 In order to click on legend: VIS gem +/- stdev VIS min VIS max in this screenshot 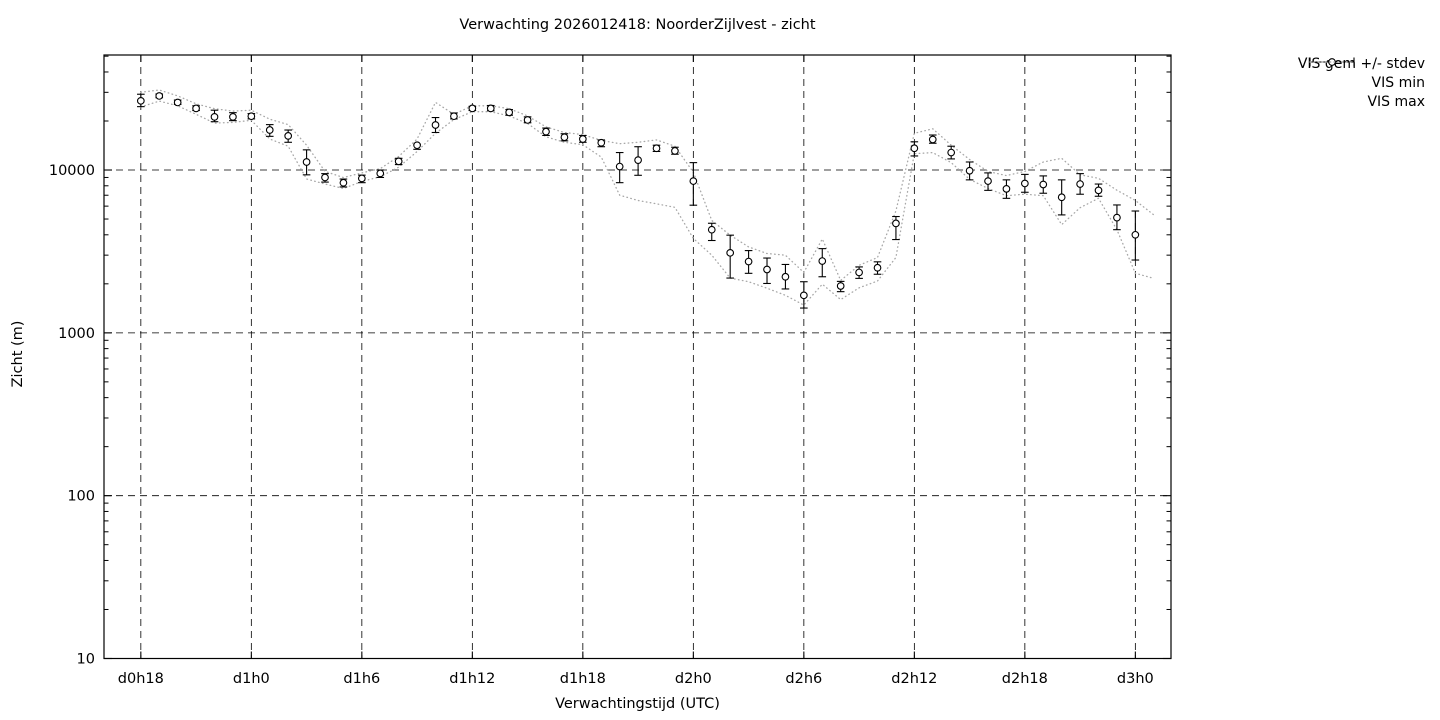, I will do `click(1361, 82)`.